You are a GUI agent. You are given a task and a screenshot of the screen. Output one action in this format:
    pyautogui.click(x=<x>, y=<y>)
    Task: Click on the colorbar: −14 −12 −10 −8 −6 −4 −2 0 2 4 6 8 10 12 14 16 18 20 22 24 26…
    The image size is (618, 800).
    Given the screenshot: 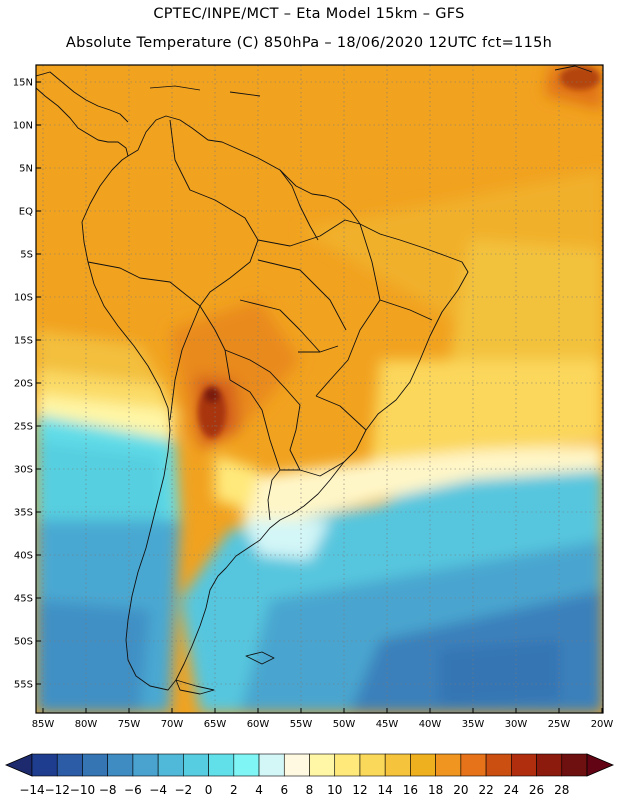 What is the action you would take?
    pyautogui.click(x=309, y=775)
    